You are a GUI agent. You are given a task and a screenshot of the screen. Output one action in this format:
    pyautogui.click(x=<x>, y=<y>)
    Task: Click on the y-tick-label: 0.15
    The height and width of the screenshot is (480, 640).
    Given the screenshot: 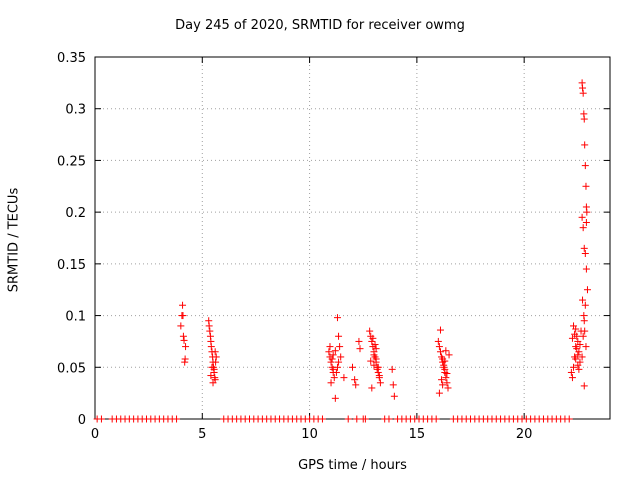 What is the action you would take?
    pyautogui.click(x=71, y=265)
    